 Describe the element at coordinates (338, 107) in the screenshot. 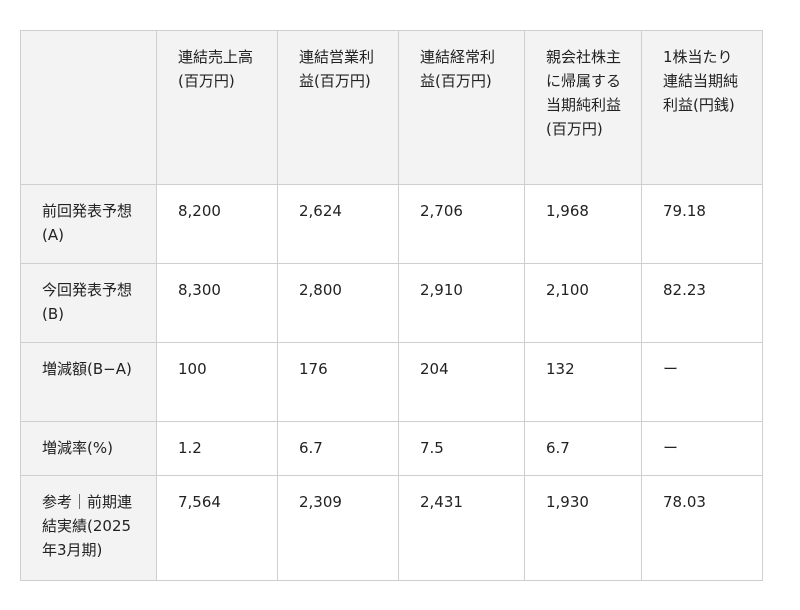

I see `header-cell: 連結営業利益(百万円)` at that location.